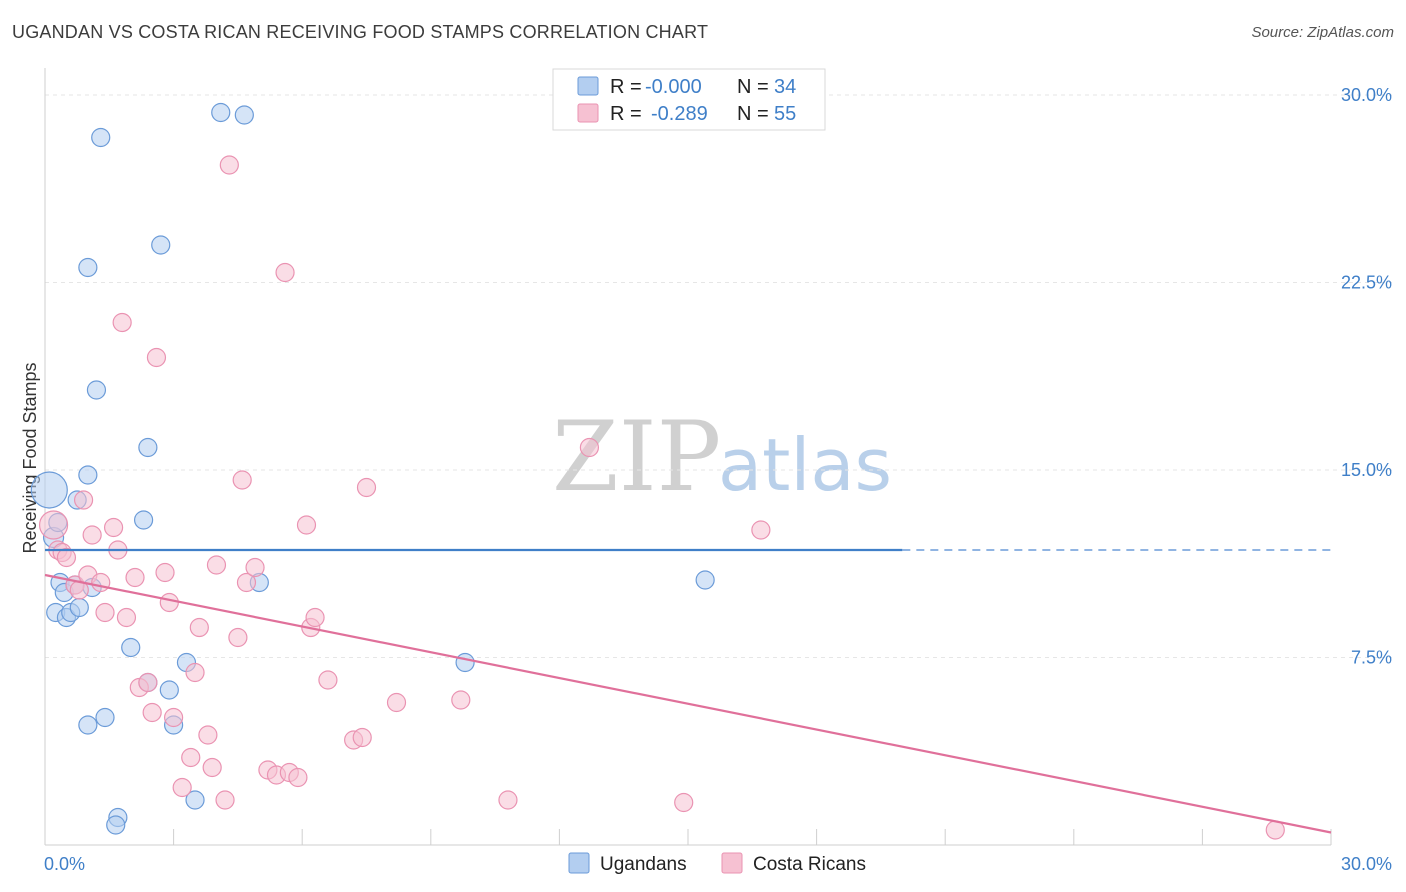  What do you see at coordinates (732, 863) in the screenshot?
I see `bottom-legend-swatch-costa-ricans` at bounding box center [732, 863].